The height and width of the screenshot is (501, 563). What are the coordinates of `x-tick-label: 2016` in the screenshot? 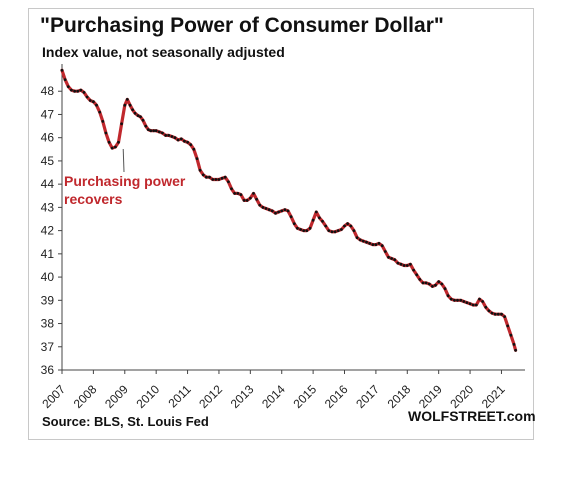 It's located at (336, 396).